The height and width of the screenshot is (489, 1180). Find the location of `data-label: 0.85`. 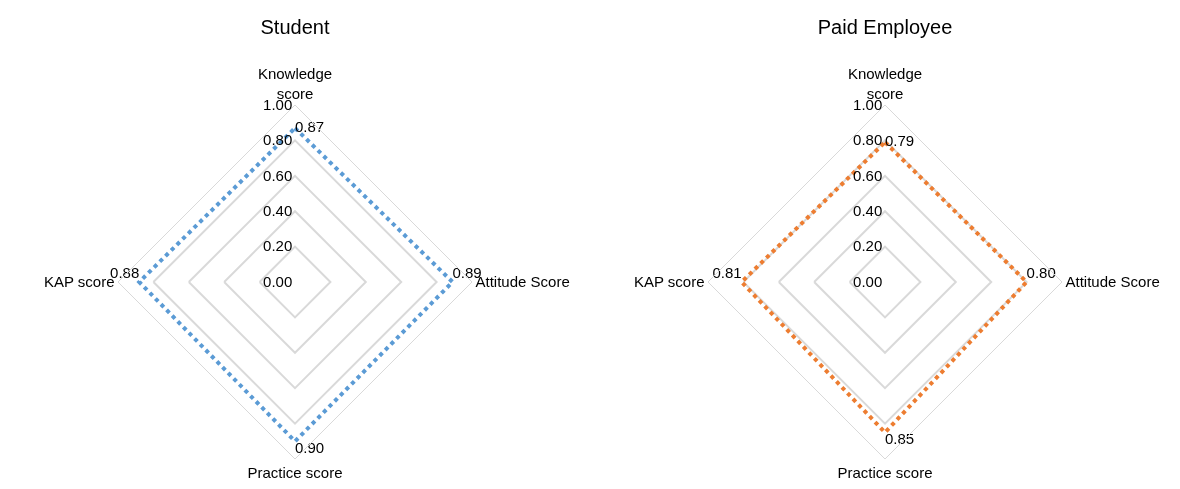

data-label: 0.85 is located at coordinates (900, 438).